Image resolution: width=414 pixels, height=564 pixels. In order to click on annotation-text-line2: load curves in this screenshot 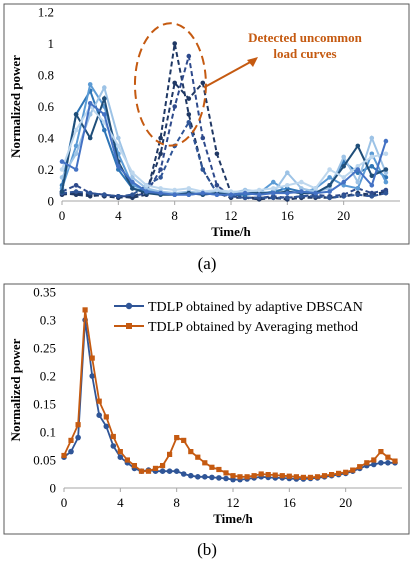, I will do `click(304, 53)`.